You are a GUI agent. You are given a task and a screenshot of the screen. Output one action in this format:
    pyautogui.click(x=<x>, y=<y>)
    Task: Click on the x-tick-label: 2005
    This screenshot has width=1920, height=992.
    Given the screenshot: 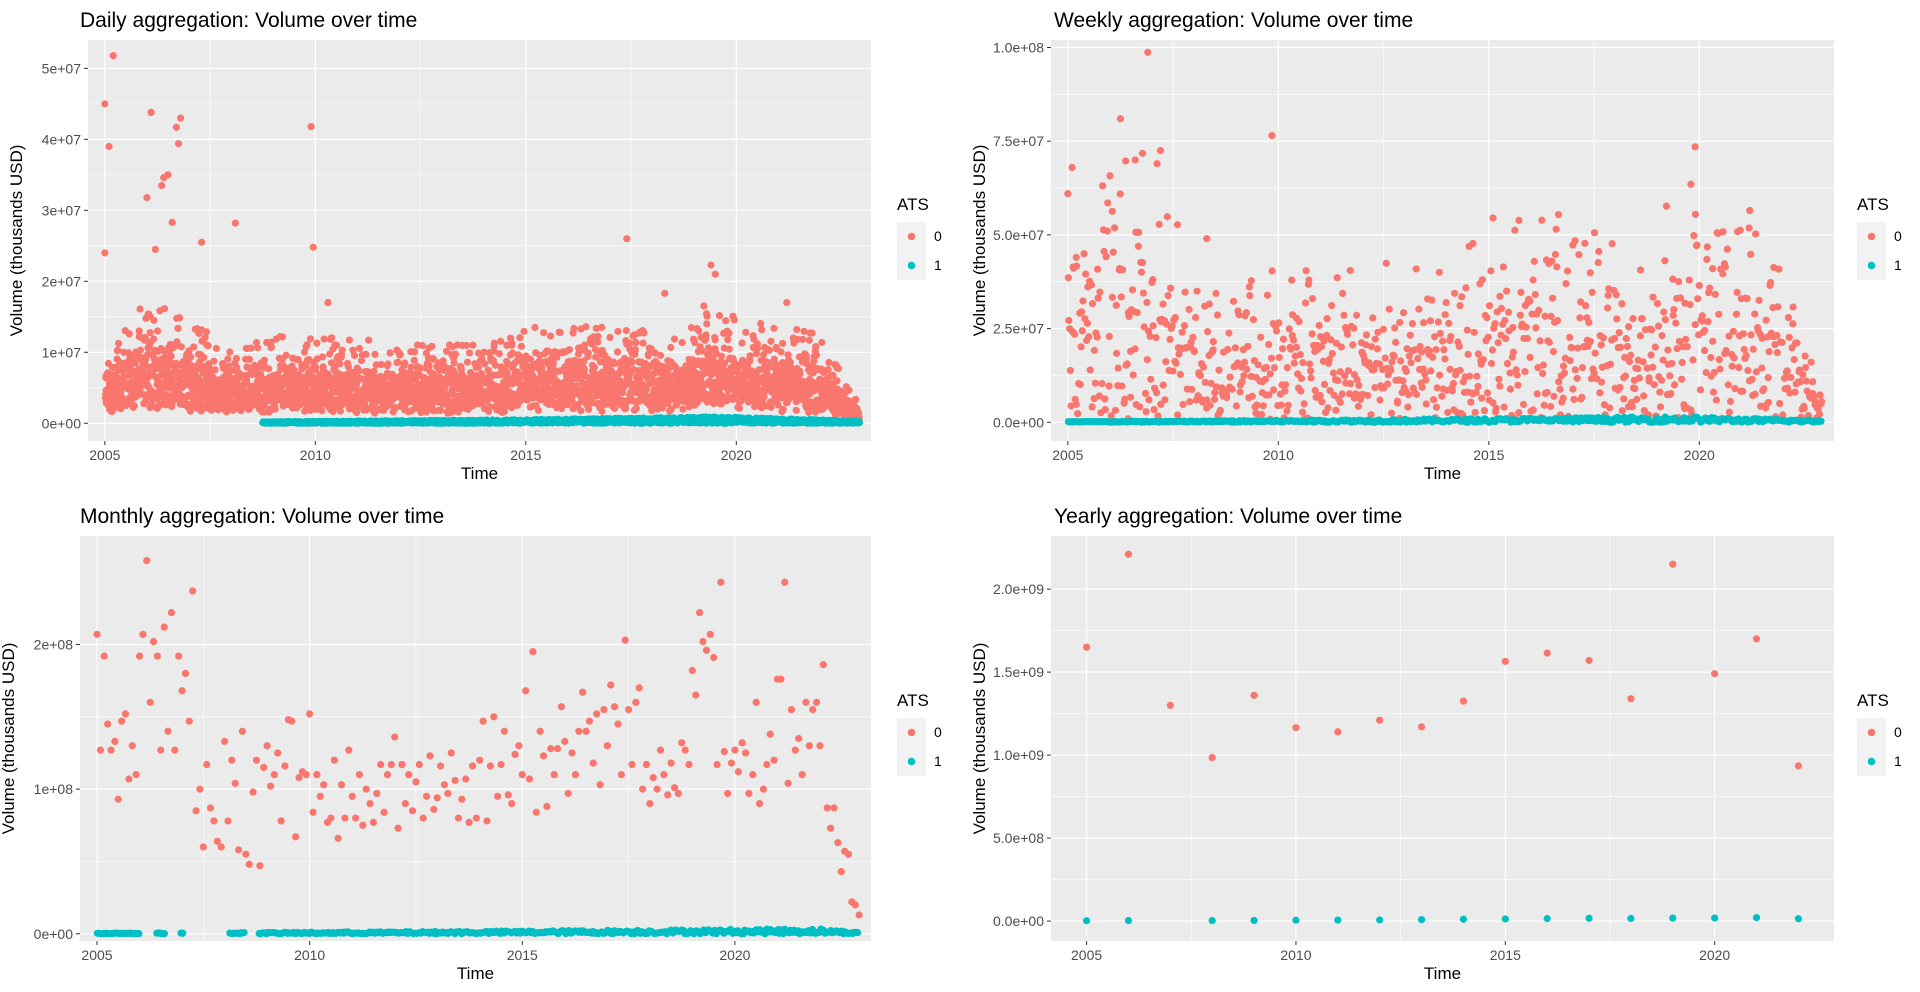 What is the action you would take?
    pyautogui.click(x=104, y=455)
    